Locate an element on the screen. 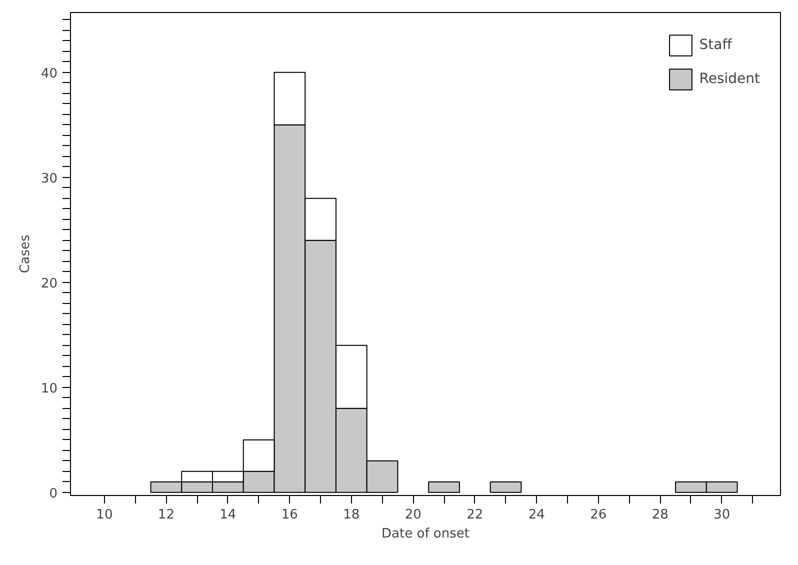 This screenshot has width=798, height=565. y-tick-label: 10 is located at coordinates (49, 388).